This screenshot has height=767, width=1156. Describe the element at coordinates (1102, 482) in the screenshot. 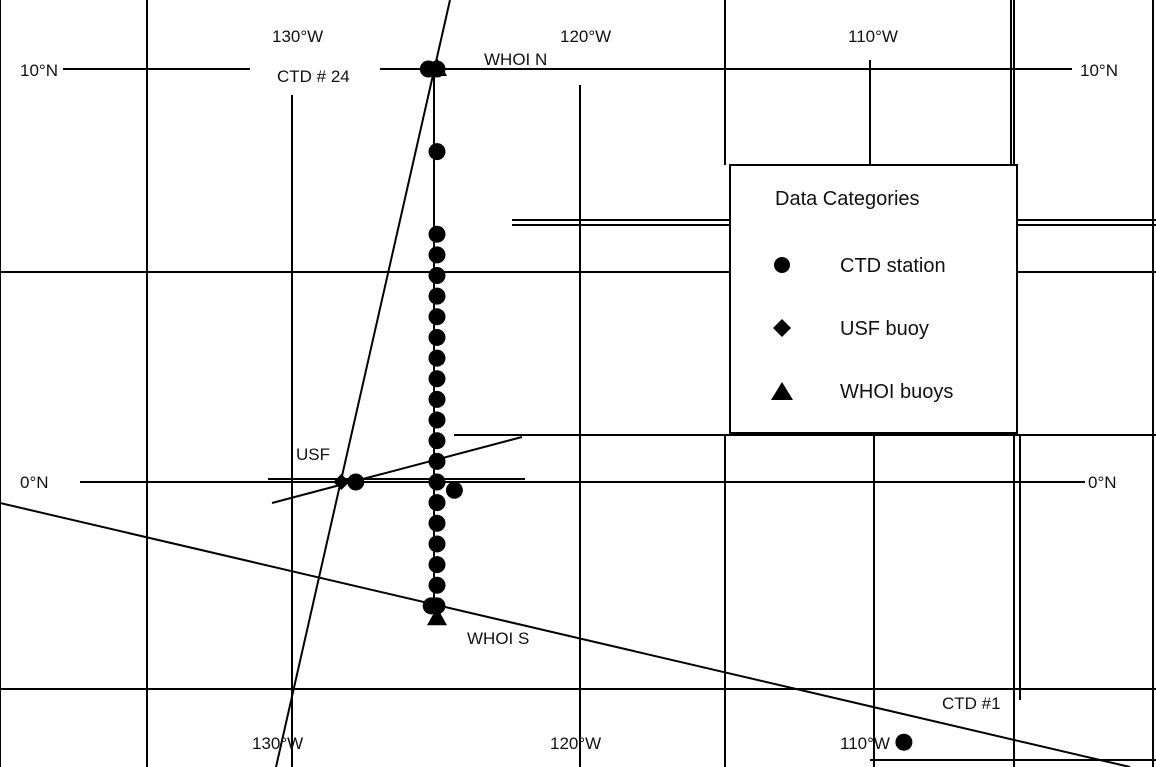

I see `lat-label-right-0n: 0°N` at that location.